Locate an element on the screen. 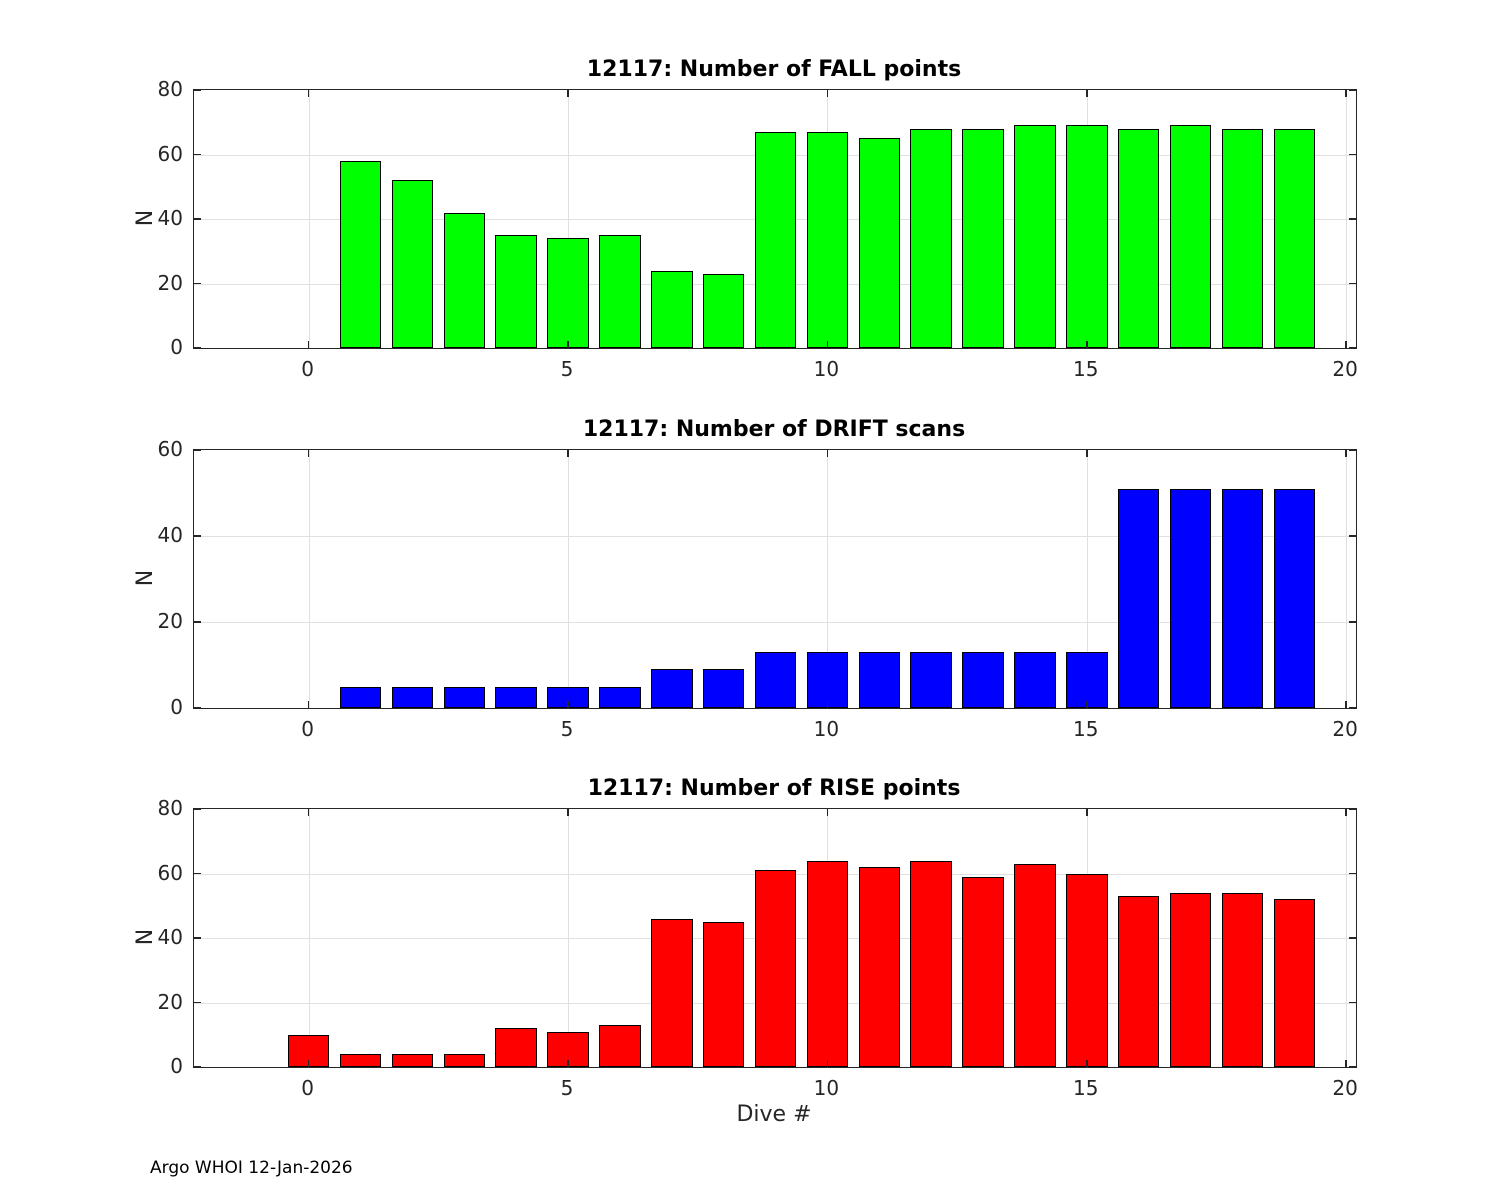 The height and width of the screenshot is (1200, 1500). chart-title: 12117: Number of DRIFT scans is located at coordinates (774, 429).